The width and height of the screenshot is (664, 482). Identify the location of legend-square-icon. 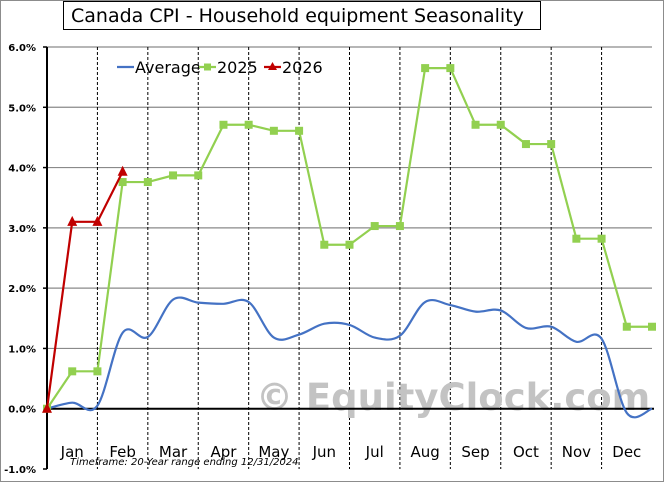
(207, 67).